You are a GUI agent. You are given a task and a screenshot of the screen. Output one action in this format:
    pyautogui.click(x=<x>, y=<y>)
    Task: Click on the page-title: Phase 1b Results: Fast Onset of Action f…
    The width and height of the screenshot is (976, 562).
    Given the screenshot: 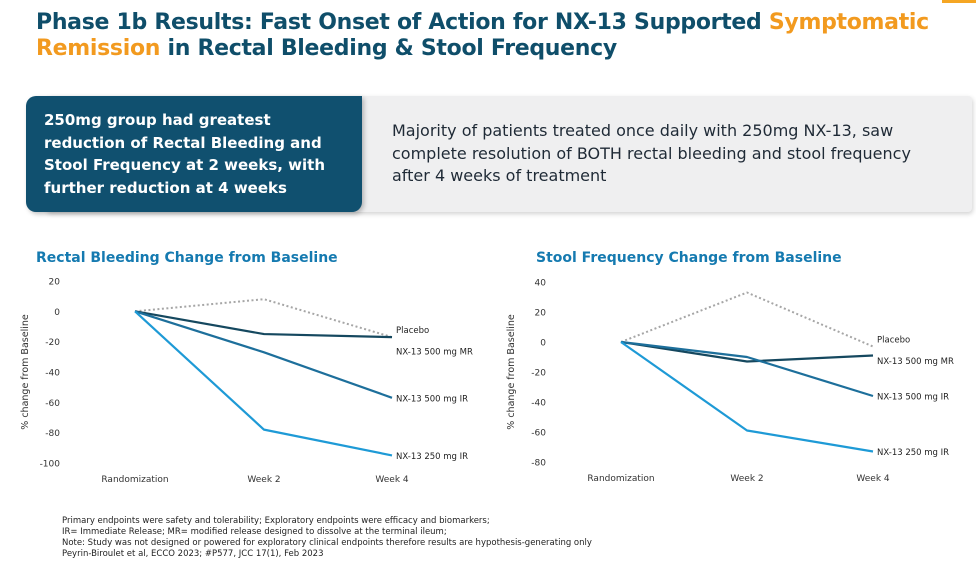 What is the action you would take?
    pyautogui.click(x=486, y=36)
    